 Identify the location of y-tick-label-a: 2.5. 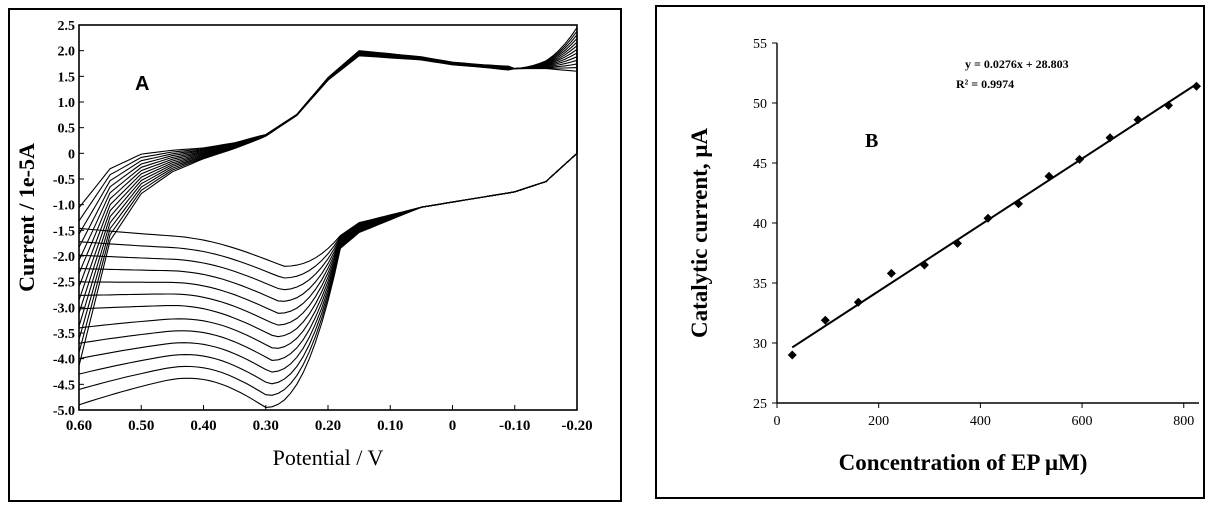
(67, 26).